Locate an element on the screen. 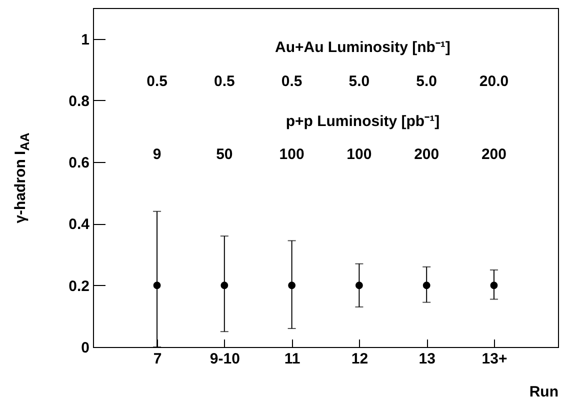  y-tick-label: 0 is located at coordinates (85, 348).